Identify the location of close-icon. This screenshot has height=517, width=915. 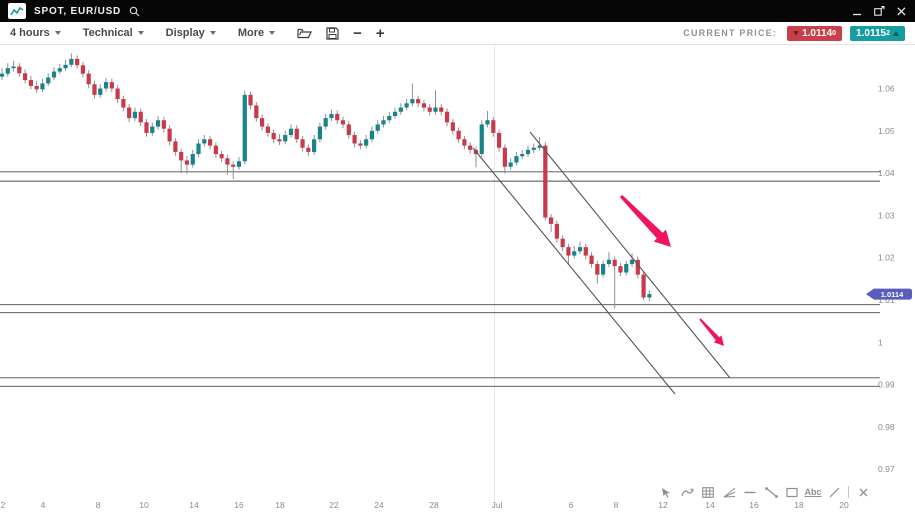
(901, 11).